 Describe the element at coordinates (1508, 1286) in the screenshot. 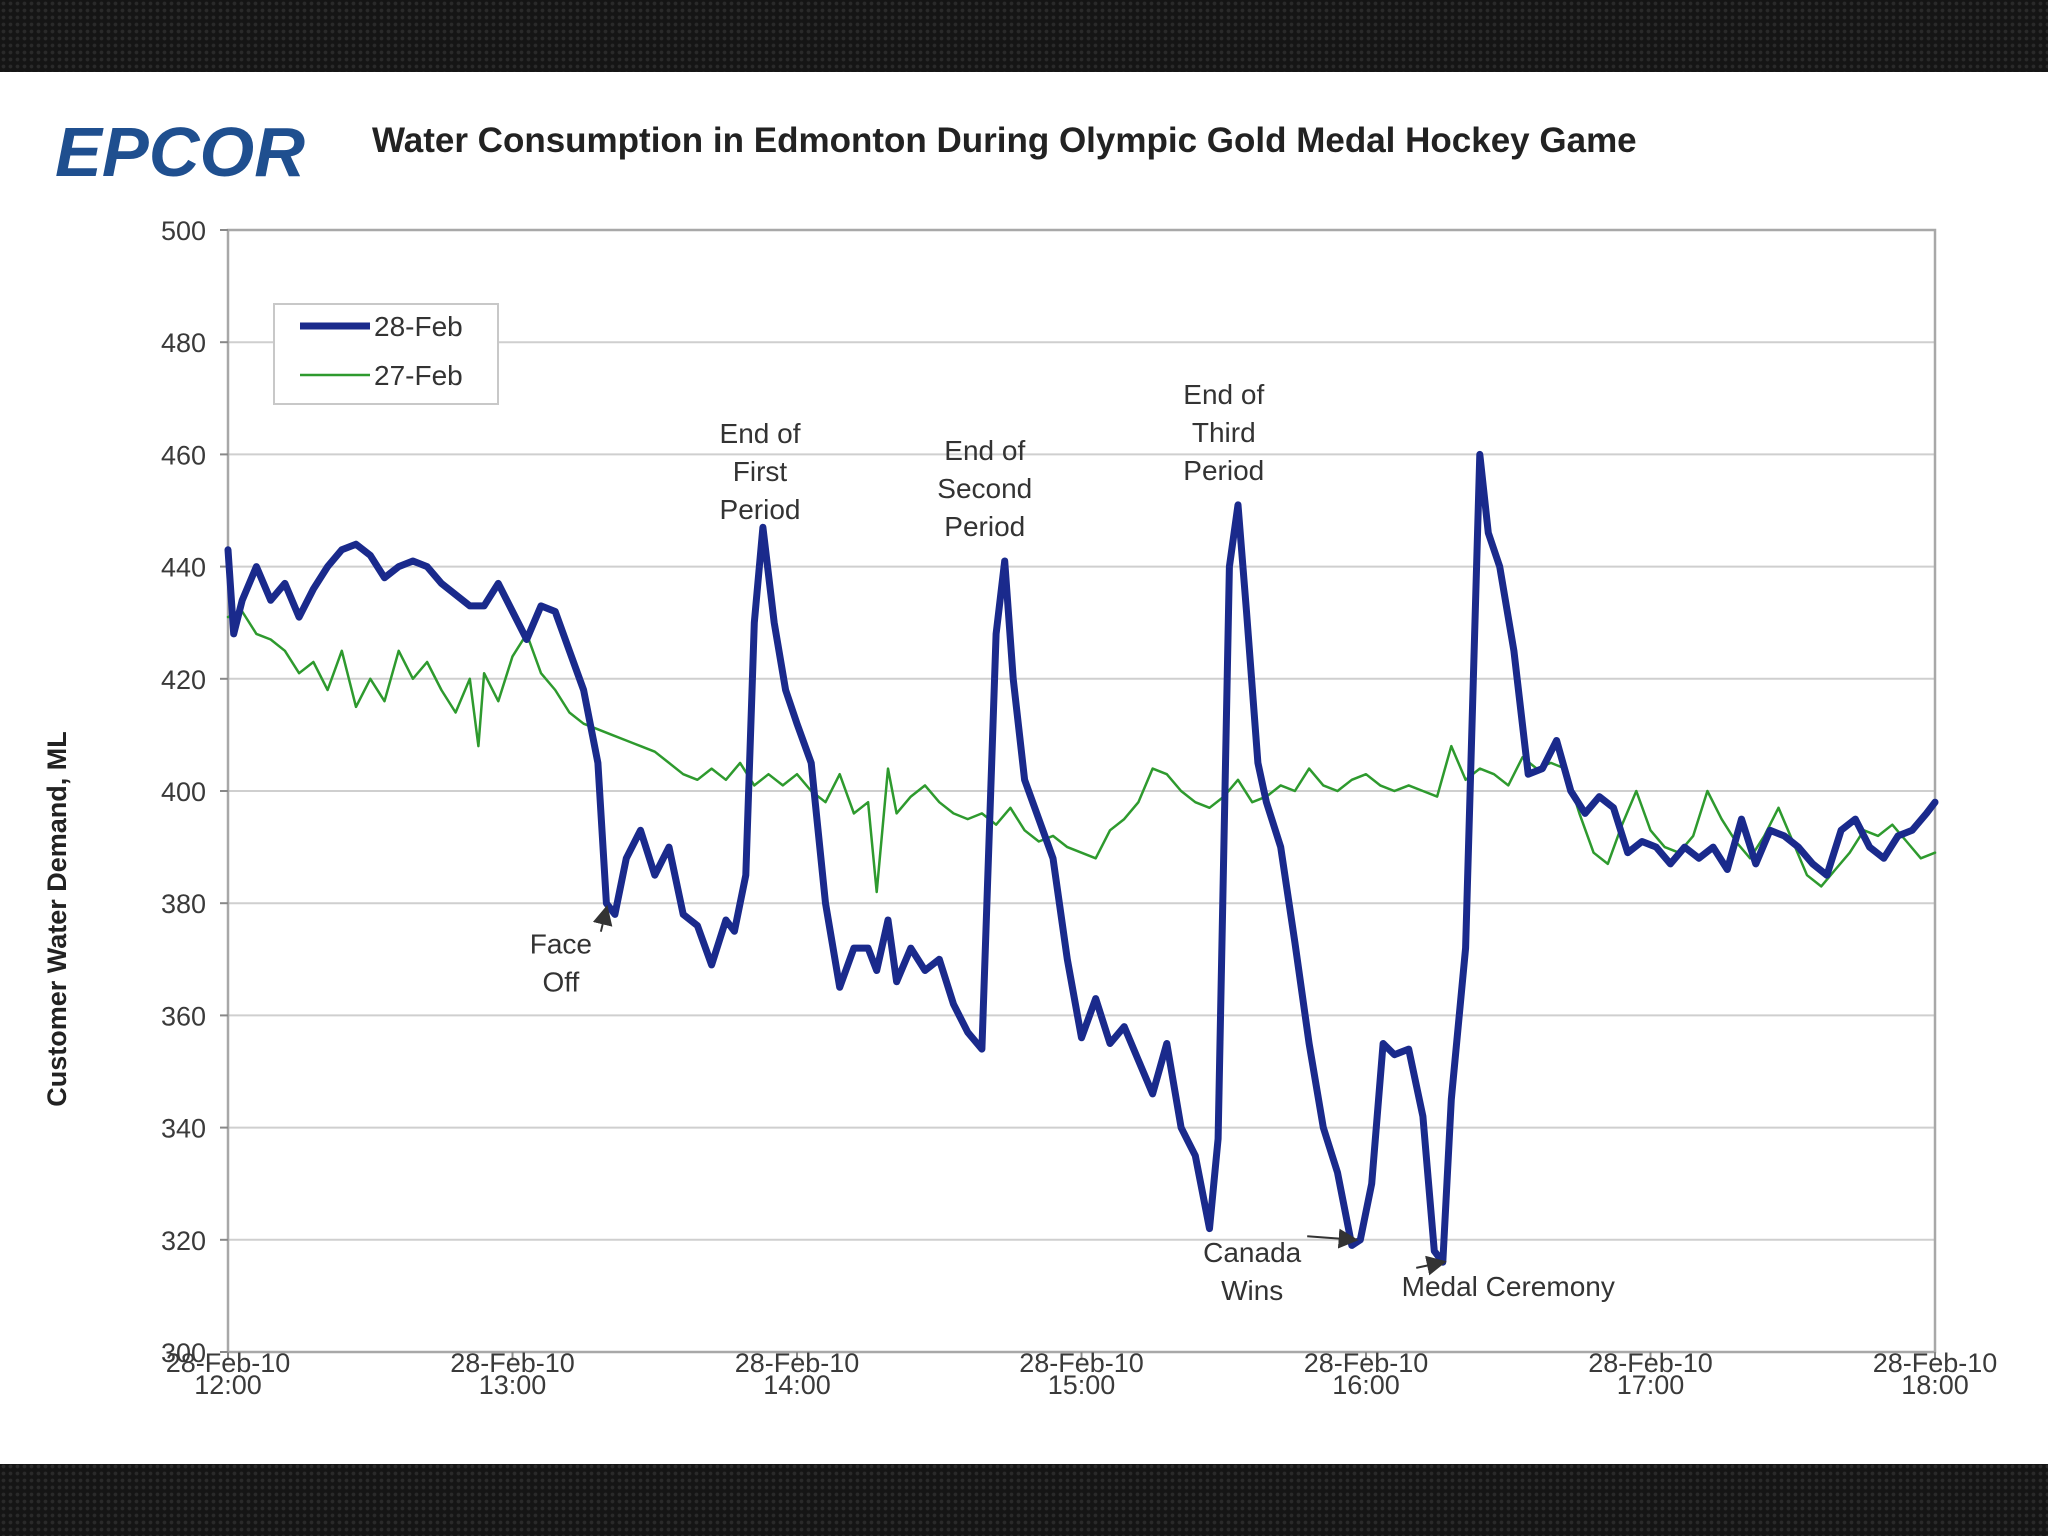

I see `annotation-text-medal-ceremony-0: Medal Ceremony` at that location.